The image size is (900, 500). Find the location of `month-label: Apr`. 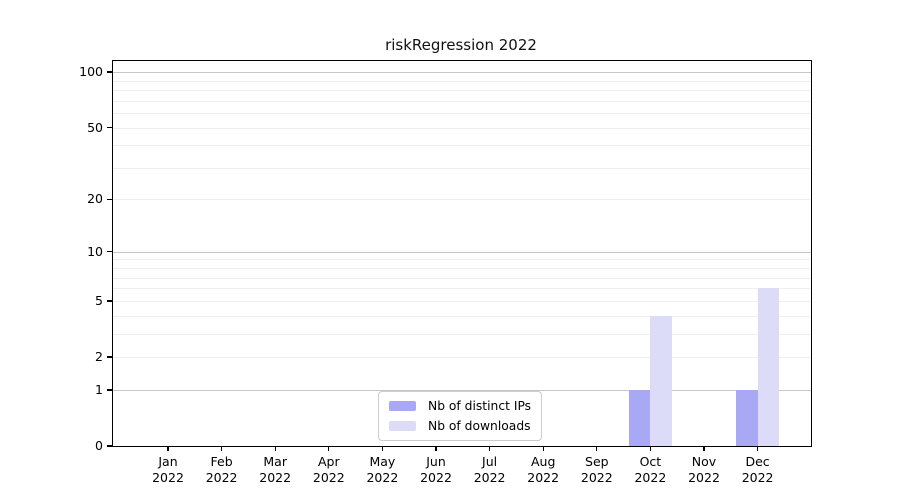

month-label: Apr is located at coordinates (328, 461).